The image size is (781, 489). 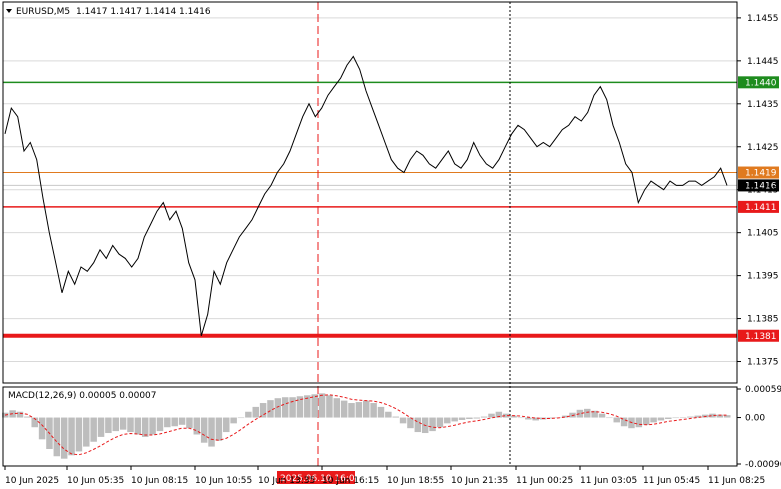 I want to click on y-tick-label: 1.1445, so click(x=763, y=62).